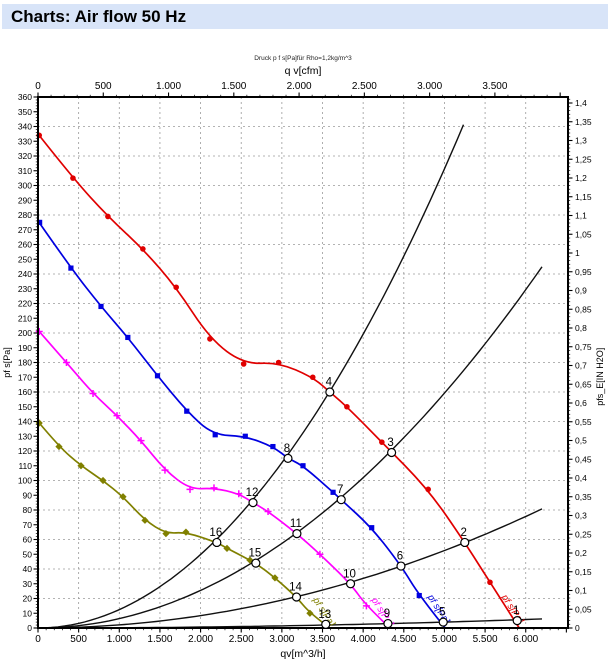 This screenshot has width=610, height=667. I want to click on tick-label-left: 240, so click(25, 274).